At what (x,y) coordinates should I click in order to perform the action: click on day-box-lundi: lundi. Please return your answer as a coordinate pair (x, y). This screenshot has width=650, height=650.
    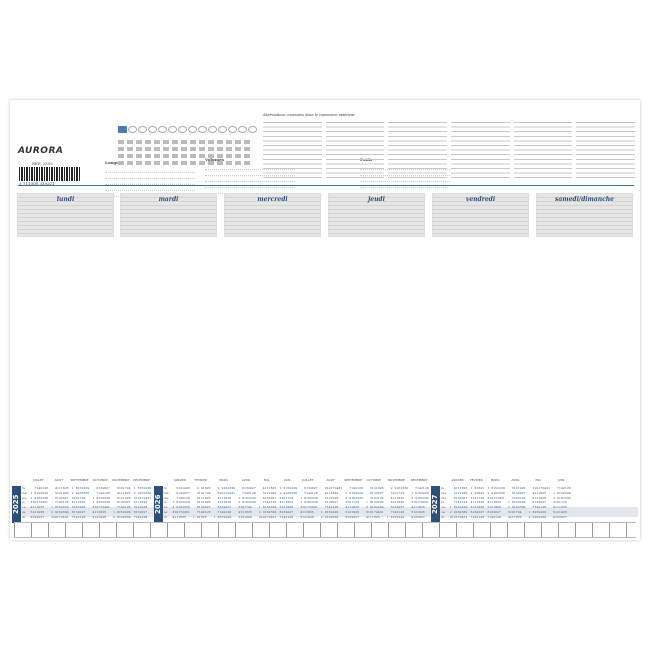
    Looking at the image, I should click on (65, 215).